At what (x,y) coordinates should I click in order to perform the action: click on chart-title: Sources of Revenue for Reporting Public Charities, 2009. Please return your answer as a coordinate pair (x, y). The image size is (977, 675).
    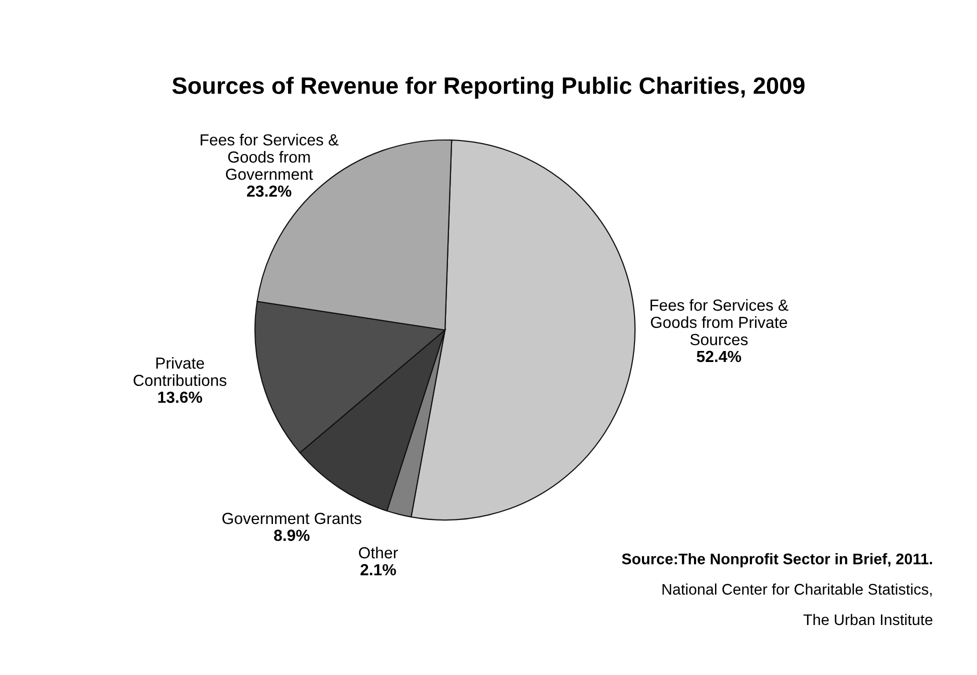
    Looking at the image, I should click on (488, 87).